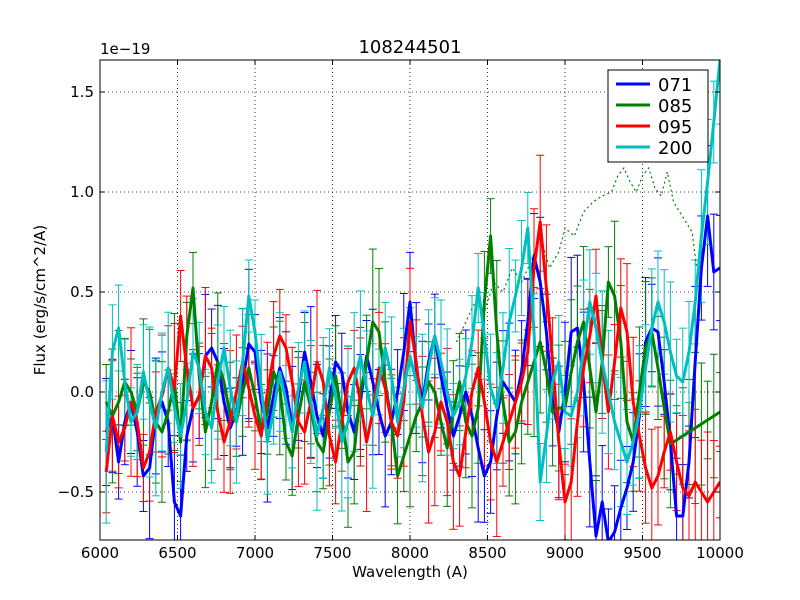 The width and height of the screenshot is (800, 600). What do you see at coordinates (642, 553) in the screenshot?
I see `x-tick-label: 9500` at bounding box center [642, 553].